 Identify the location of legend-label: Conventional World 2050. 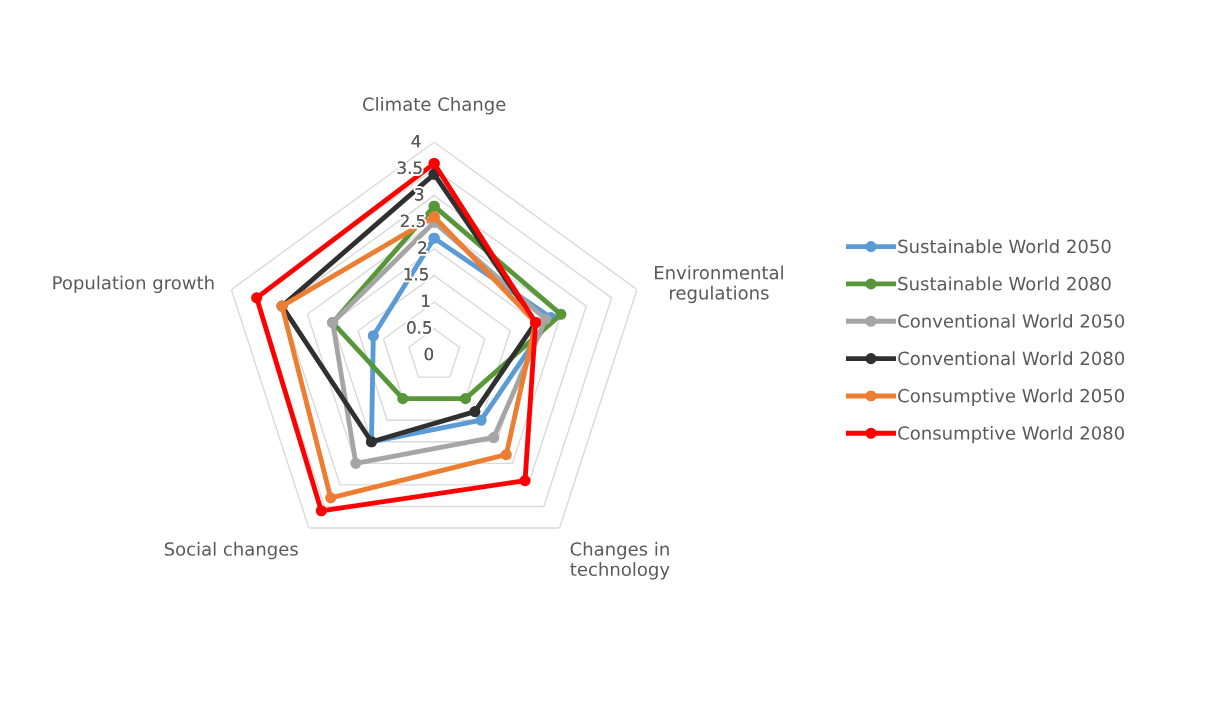
(1011, 320).